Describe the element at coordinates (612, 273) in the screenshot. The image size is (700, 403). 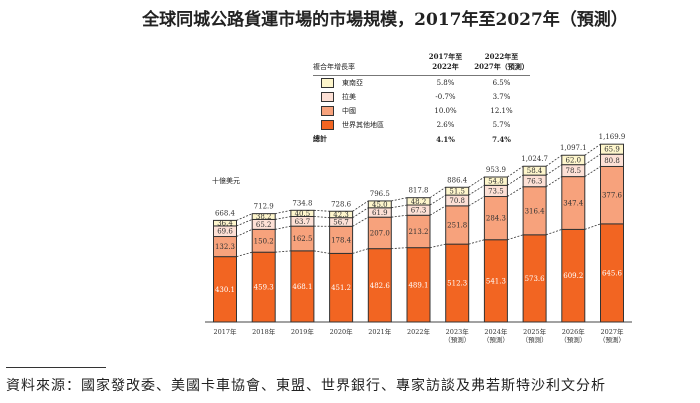
I see `data-label: 645.6` at that location.